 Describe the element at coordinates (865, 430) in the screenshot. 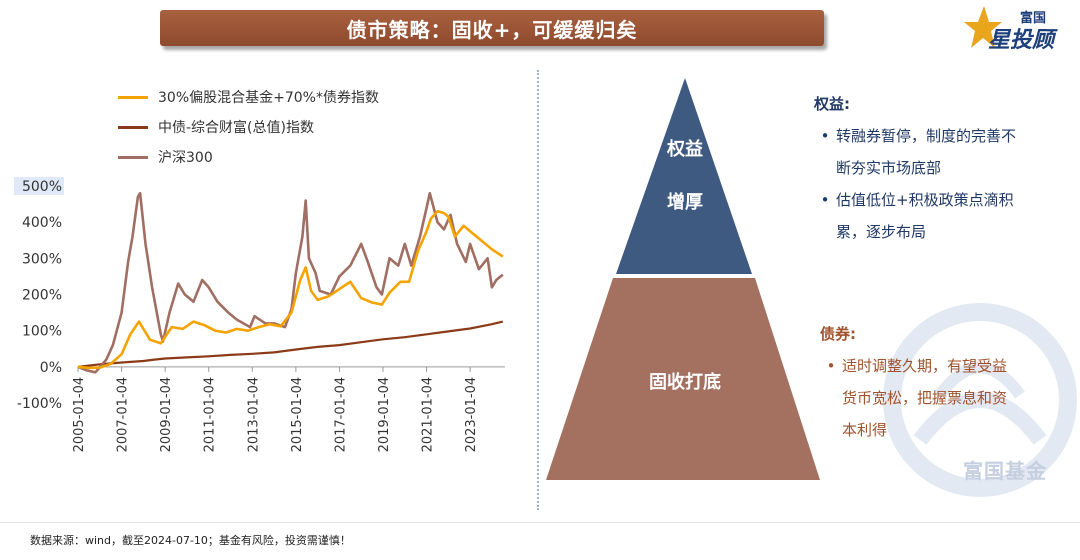

I see `bond-bullet-text: 本利得` at that location.